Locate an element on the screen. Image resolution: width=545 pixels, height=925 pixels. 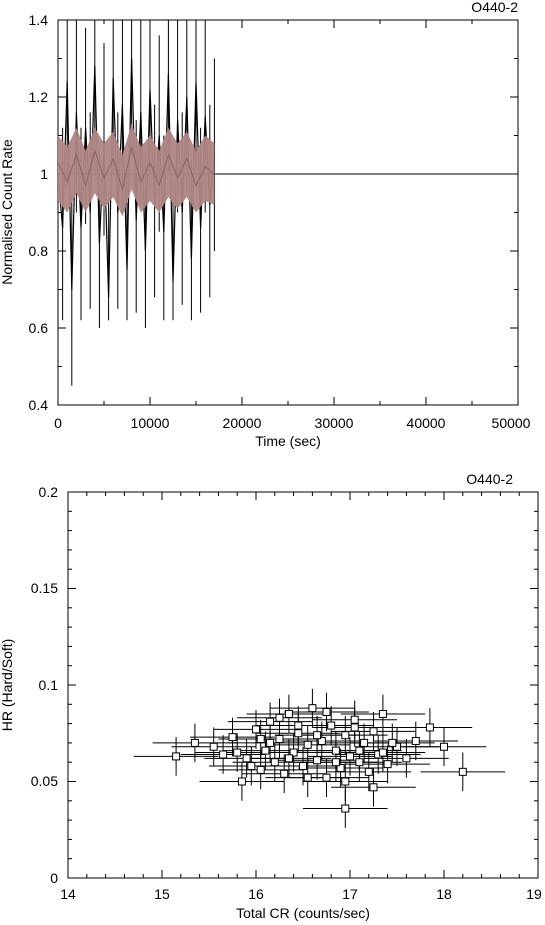
hr-y-tick-2: 0.1 is located at coordinates (49, 685).